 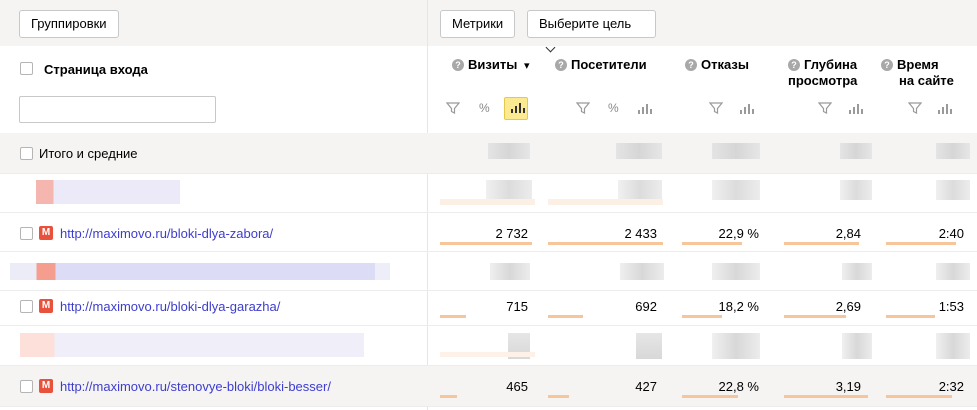 I want to click on column-header-depth: ? Глубина просмотра, so click(x=823, y=72).